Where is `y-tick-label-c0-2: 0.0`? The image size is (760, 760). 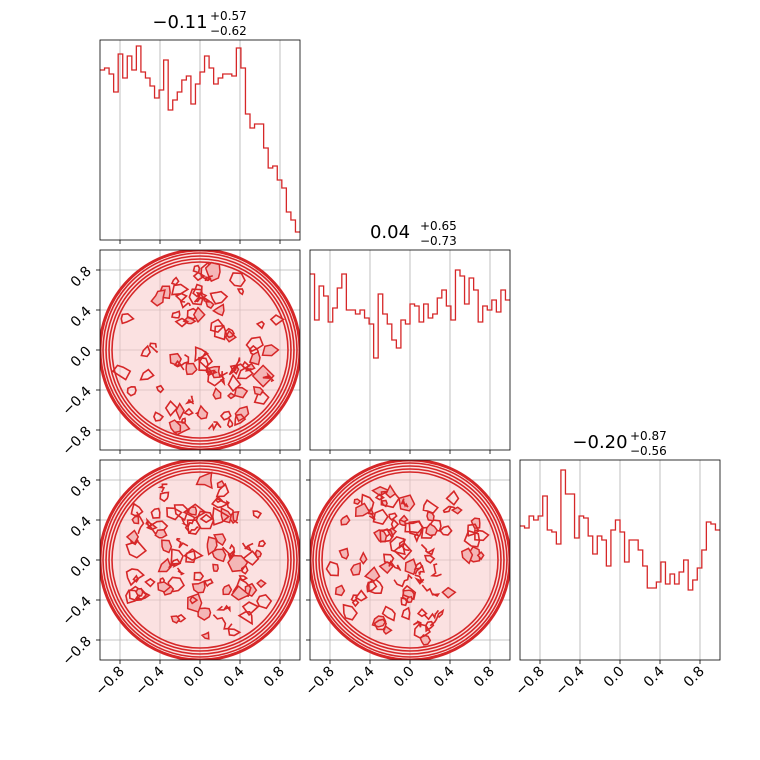
y-tick-label-c0-2: 0.0 is located at coordinates (81, 357).